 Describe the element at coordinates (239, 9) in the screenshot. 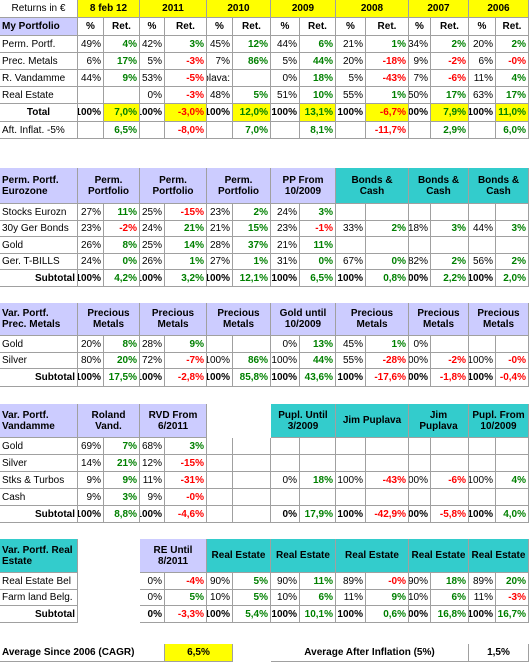

I see `year-header: 2010` at that location.